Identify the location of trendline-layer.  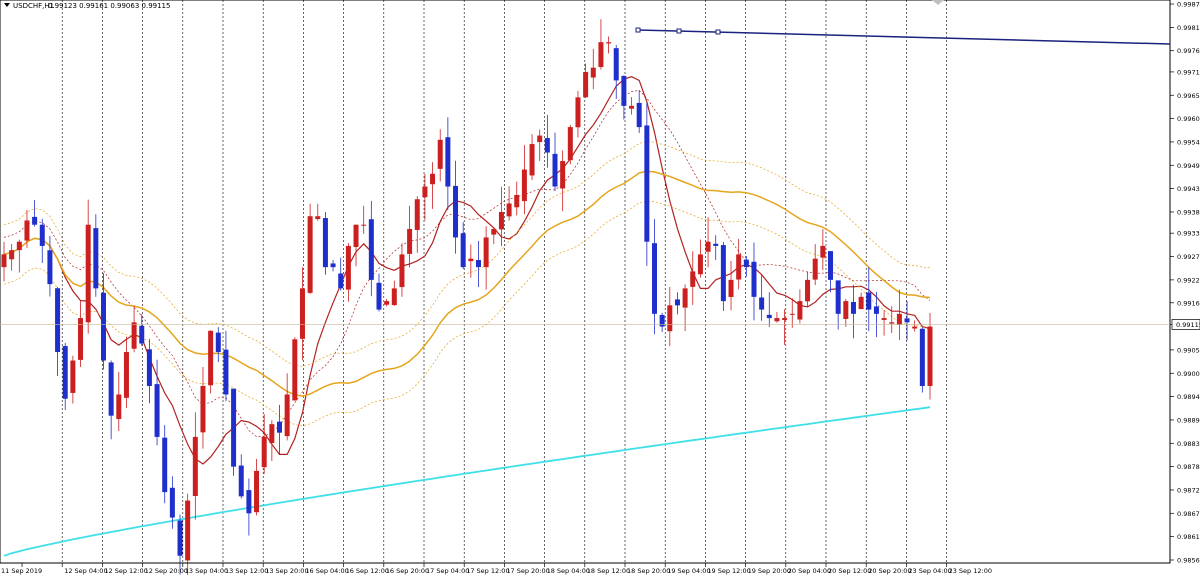
(903, 36).